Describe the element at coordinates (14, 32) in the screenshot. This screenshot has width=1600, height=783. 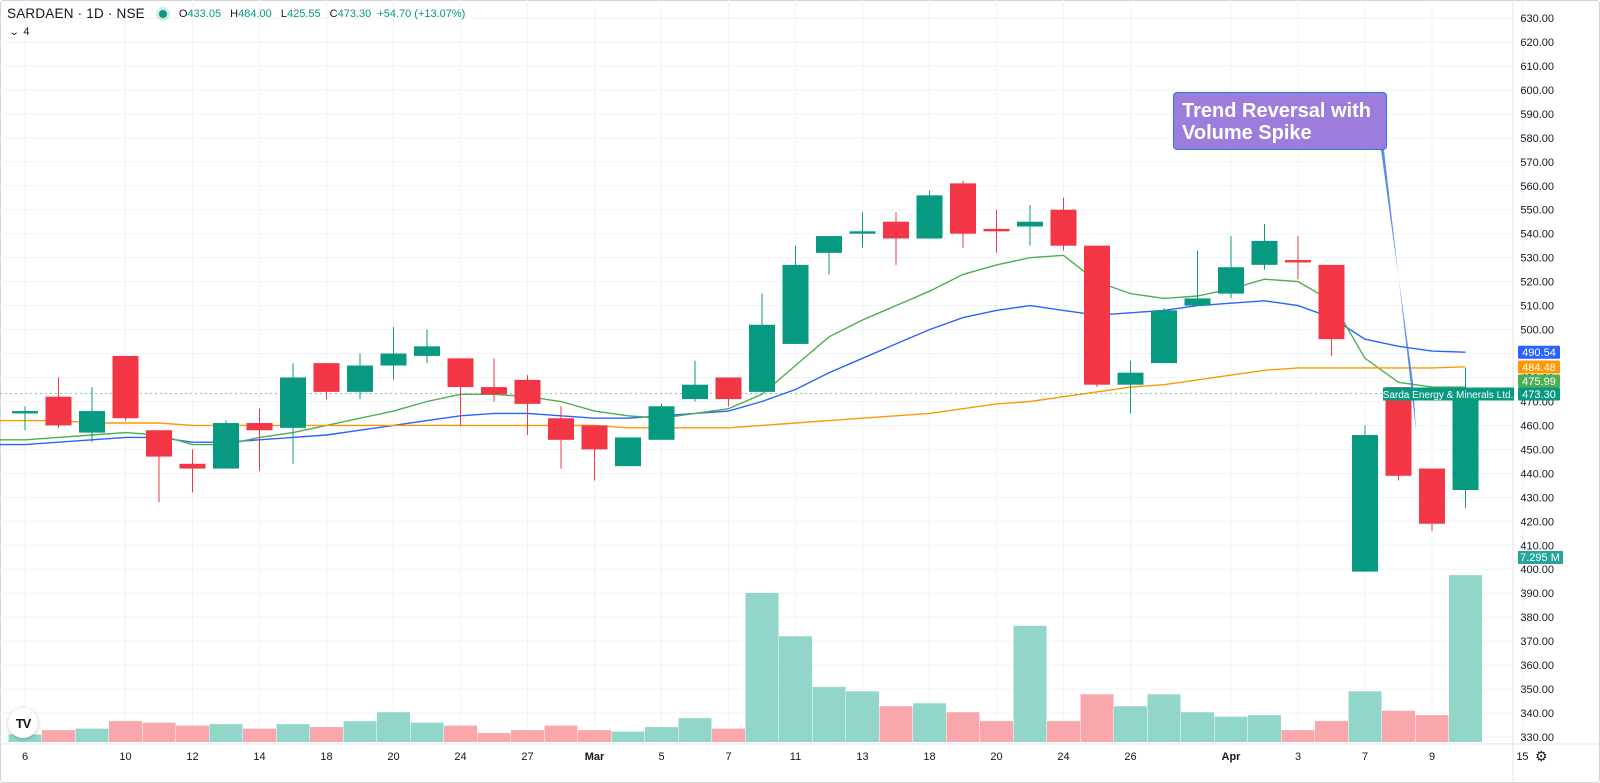
I see `chevron-down-icon: ⌄` at that location.